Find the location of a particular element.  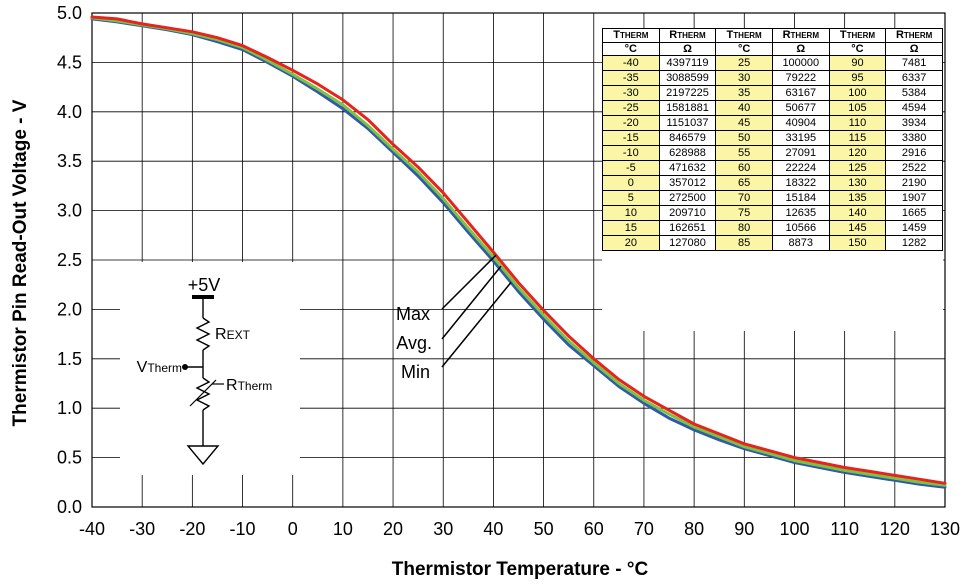

x-tick-label: -20 is located at coordinates (192, 529).